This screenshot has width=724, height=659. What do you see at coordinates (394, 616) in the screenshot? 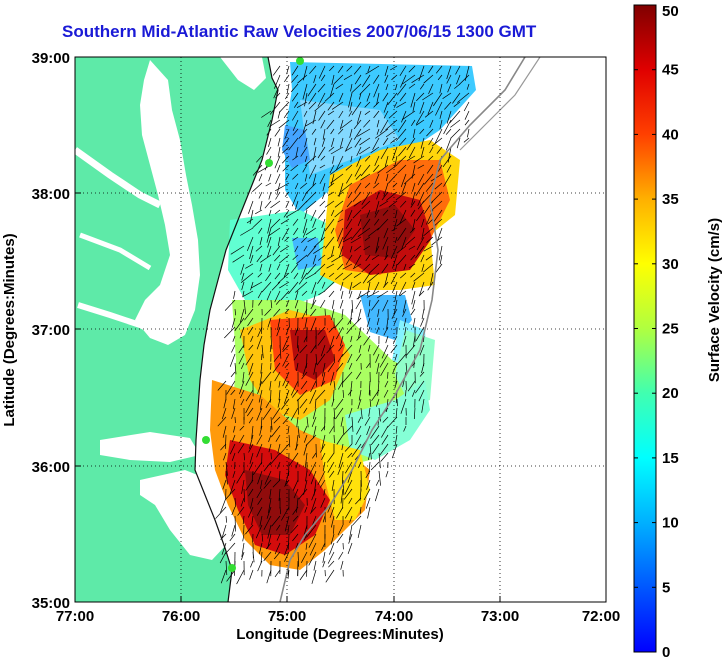
I see `x-tick-label: 74:00` at bounding box center [394, 616].